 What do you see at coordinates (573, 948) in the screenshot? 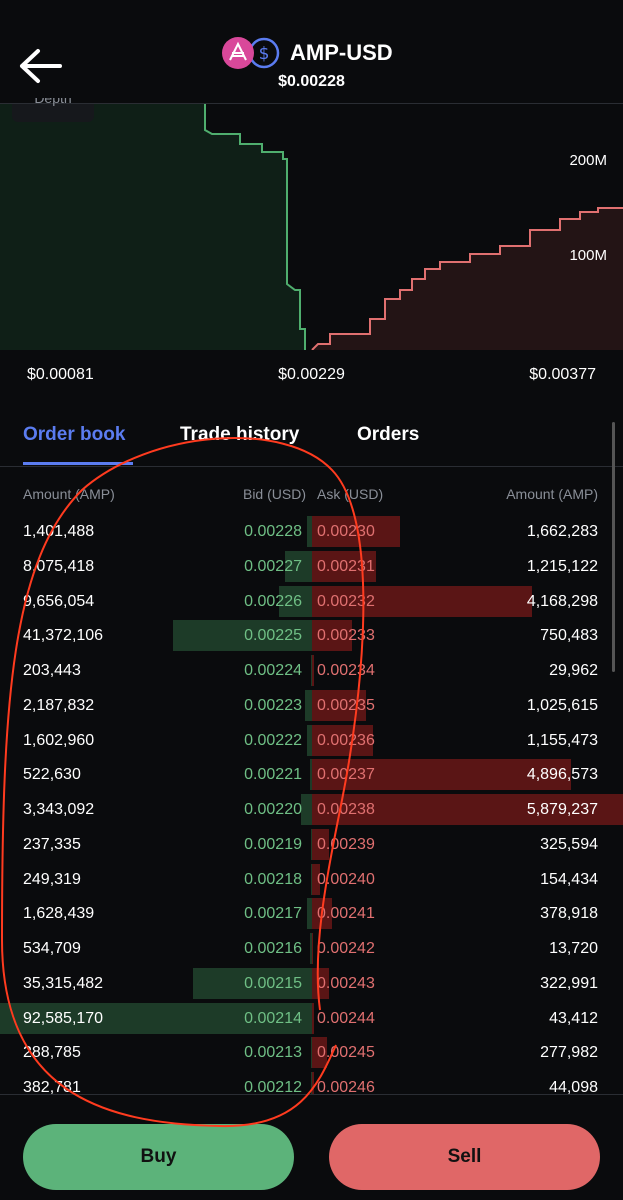
I see `ask-amount: 13,720` at bounding box center [573, 948].